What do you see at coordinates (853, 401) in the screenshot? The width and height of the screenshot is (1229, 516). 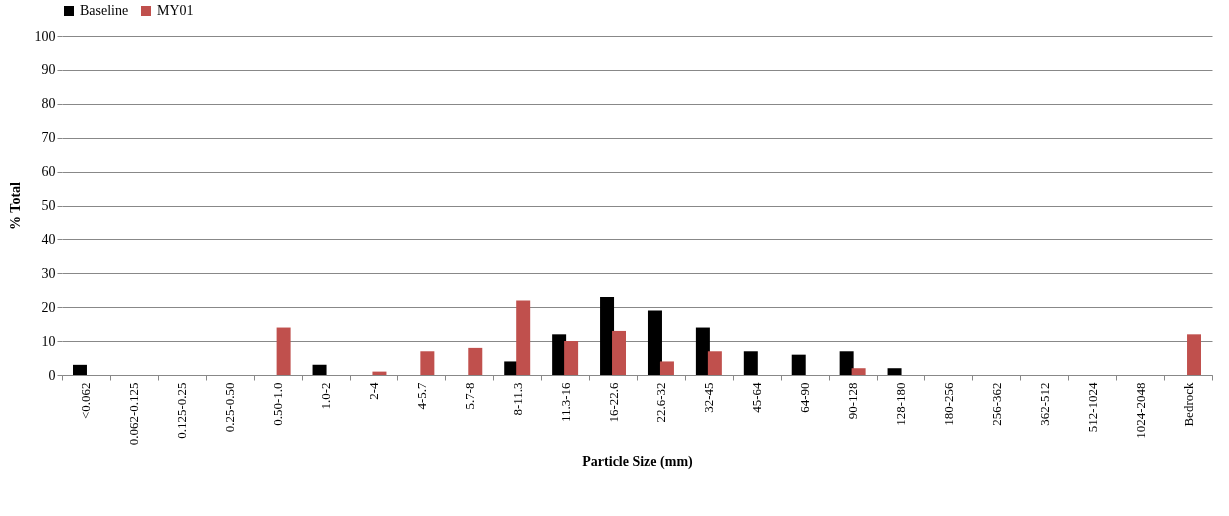 I see `x-tick-label: 90-128` at bounding box center [853, 401].